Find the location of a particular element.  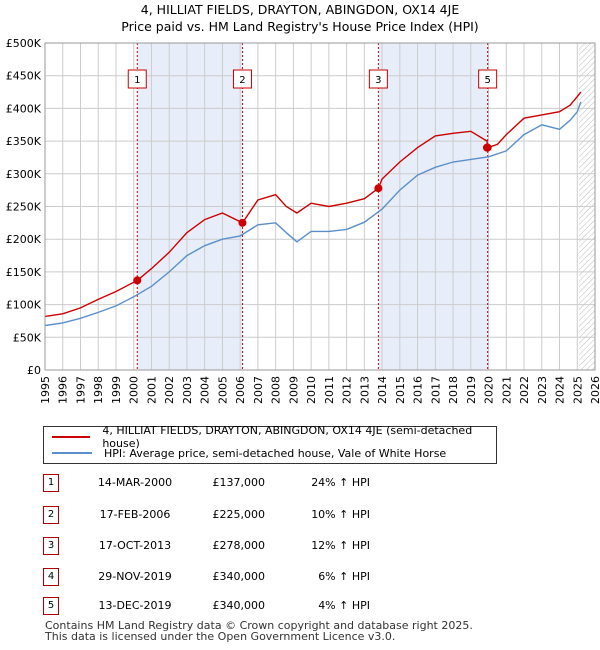

x-tick-label: 2022 is located at coordinates (524, 390).